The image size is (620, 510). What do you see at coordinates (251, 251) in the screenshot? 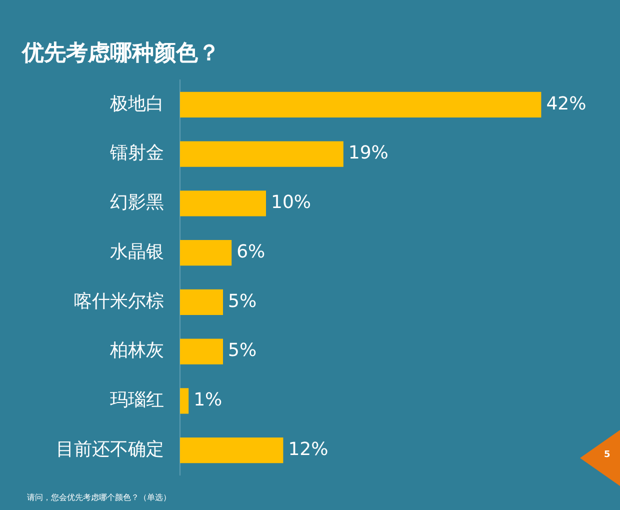
I see `data-label: 6%` at bounding box center [251, 251].